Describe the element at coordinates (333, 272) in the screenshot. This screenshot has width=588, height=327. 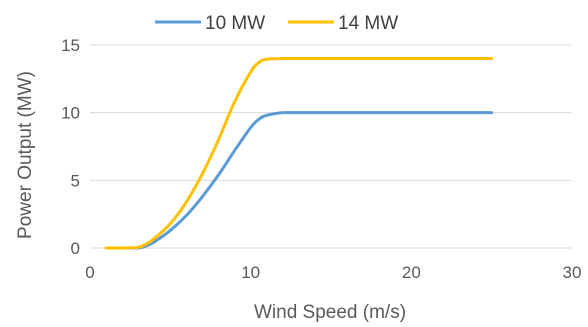
I see `x-tick-labels: 0 10 20 30` at that location.